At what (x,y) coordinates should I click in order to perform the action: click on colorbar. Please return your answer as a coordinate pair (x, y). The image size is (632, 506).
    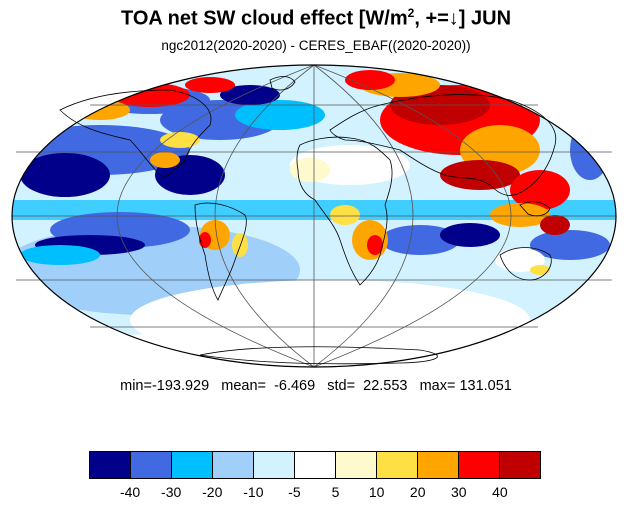
    Looking at the image, I should click on (315, 465).